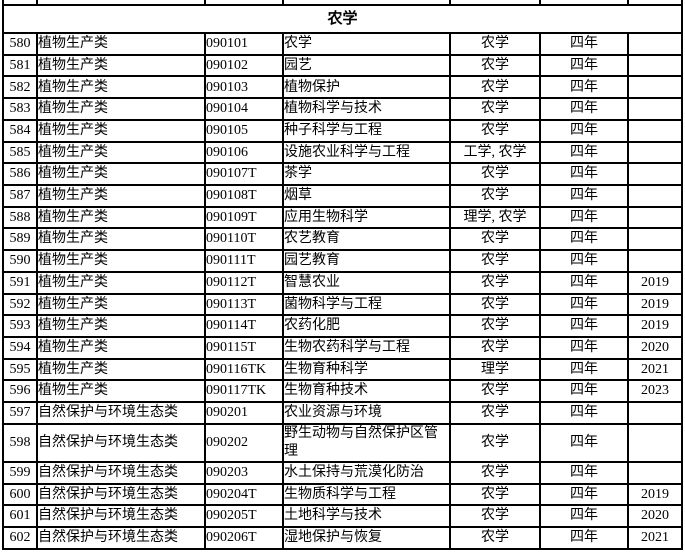  I want to click on clipped-previous-row, so click(342, 3).